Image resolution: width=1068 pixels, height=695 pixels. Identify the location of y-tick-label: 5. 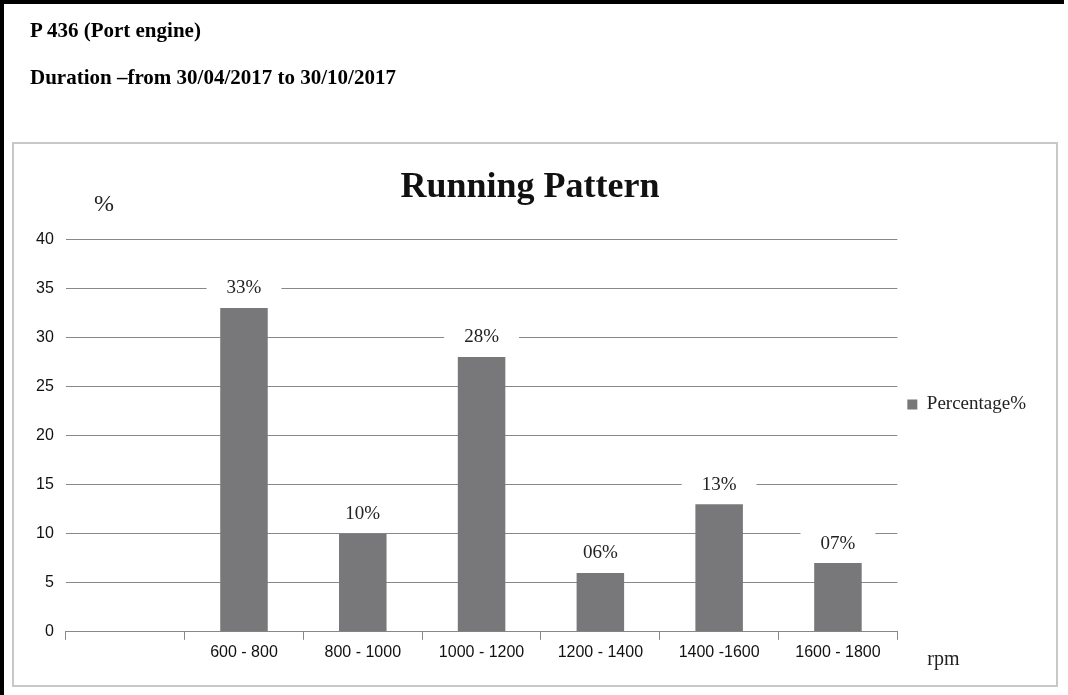
(49, 582).